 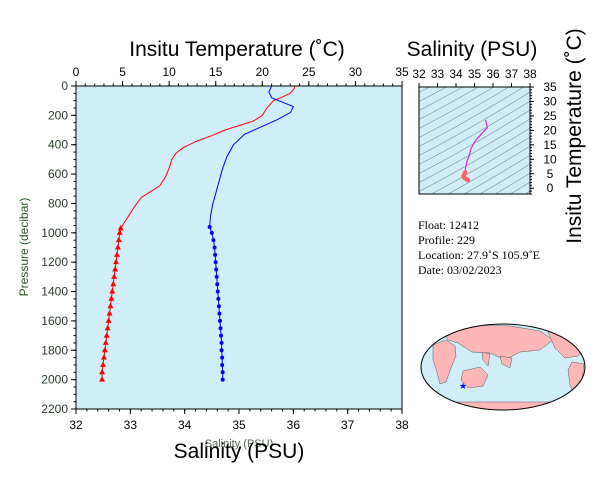 I want to click on pressure-tick-label: 2200, so click(x=54, y=409).